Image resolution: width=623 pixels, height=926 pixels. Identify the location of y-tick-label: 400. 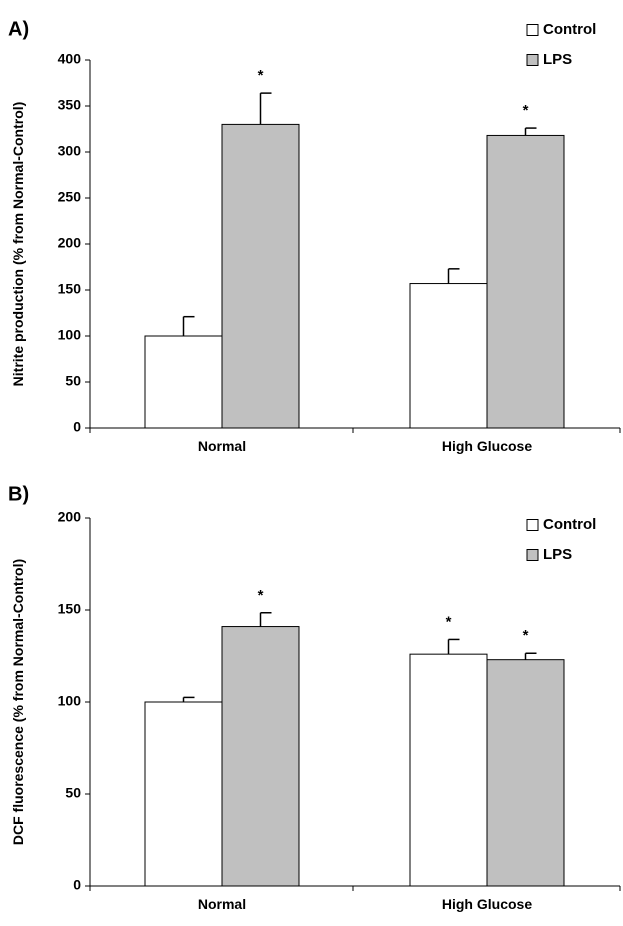
(70, 59).